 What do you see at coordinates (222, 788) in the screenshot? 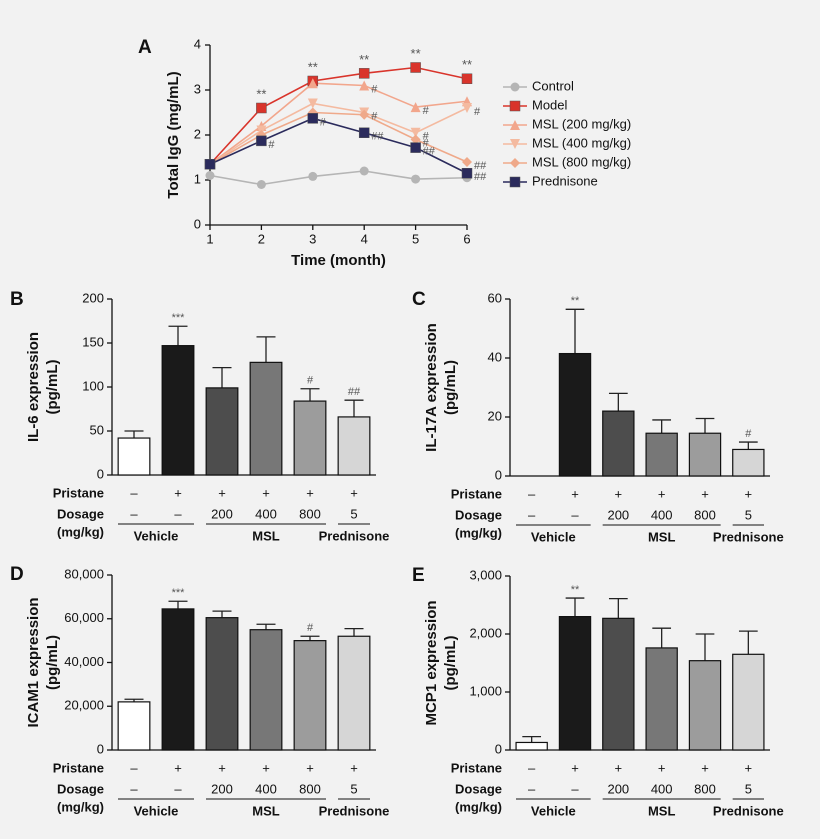
I see `row-value: 200` at bounding box center [222, 788].